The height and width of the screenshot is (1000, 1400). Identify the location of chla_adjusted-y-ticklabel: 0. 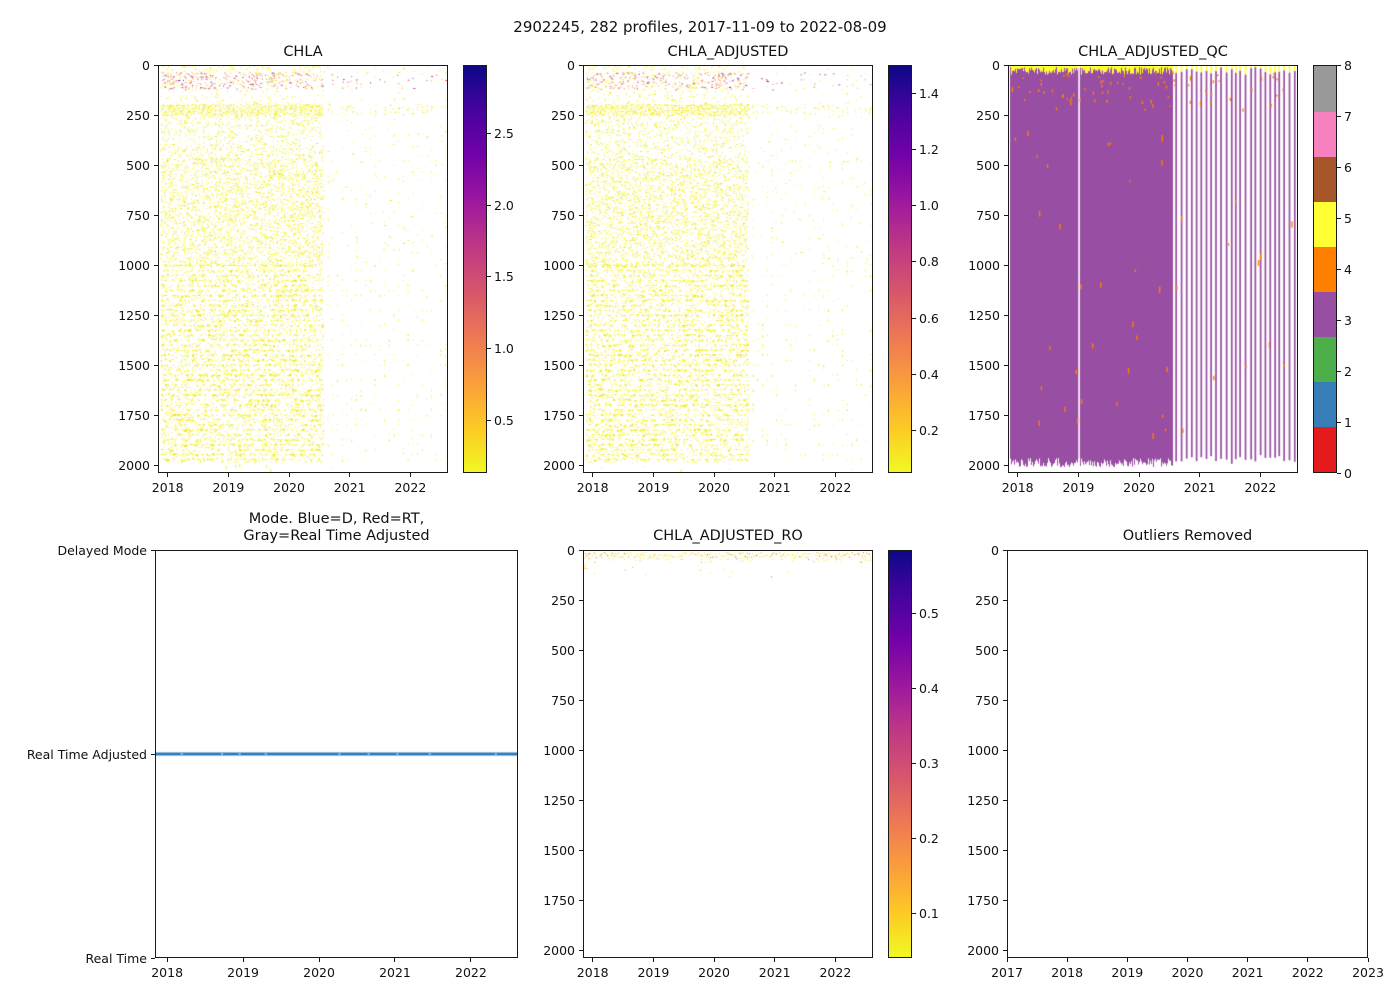
(571, 65).